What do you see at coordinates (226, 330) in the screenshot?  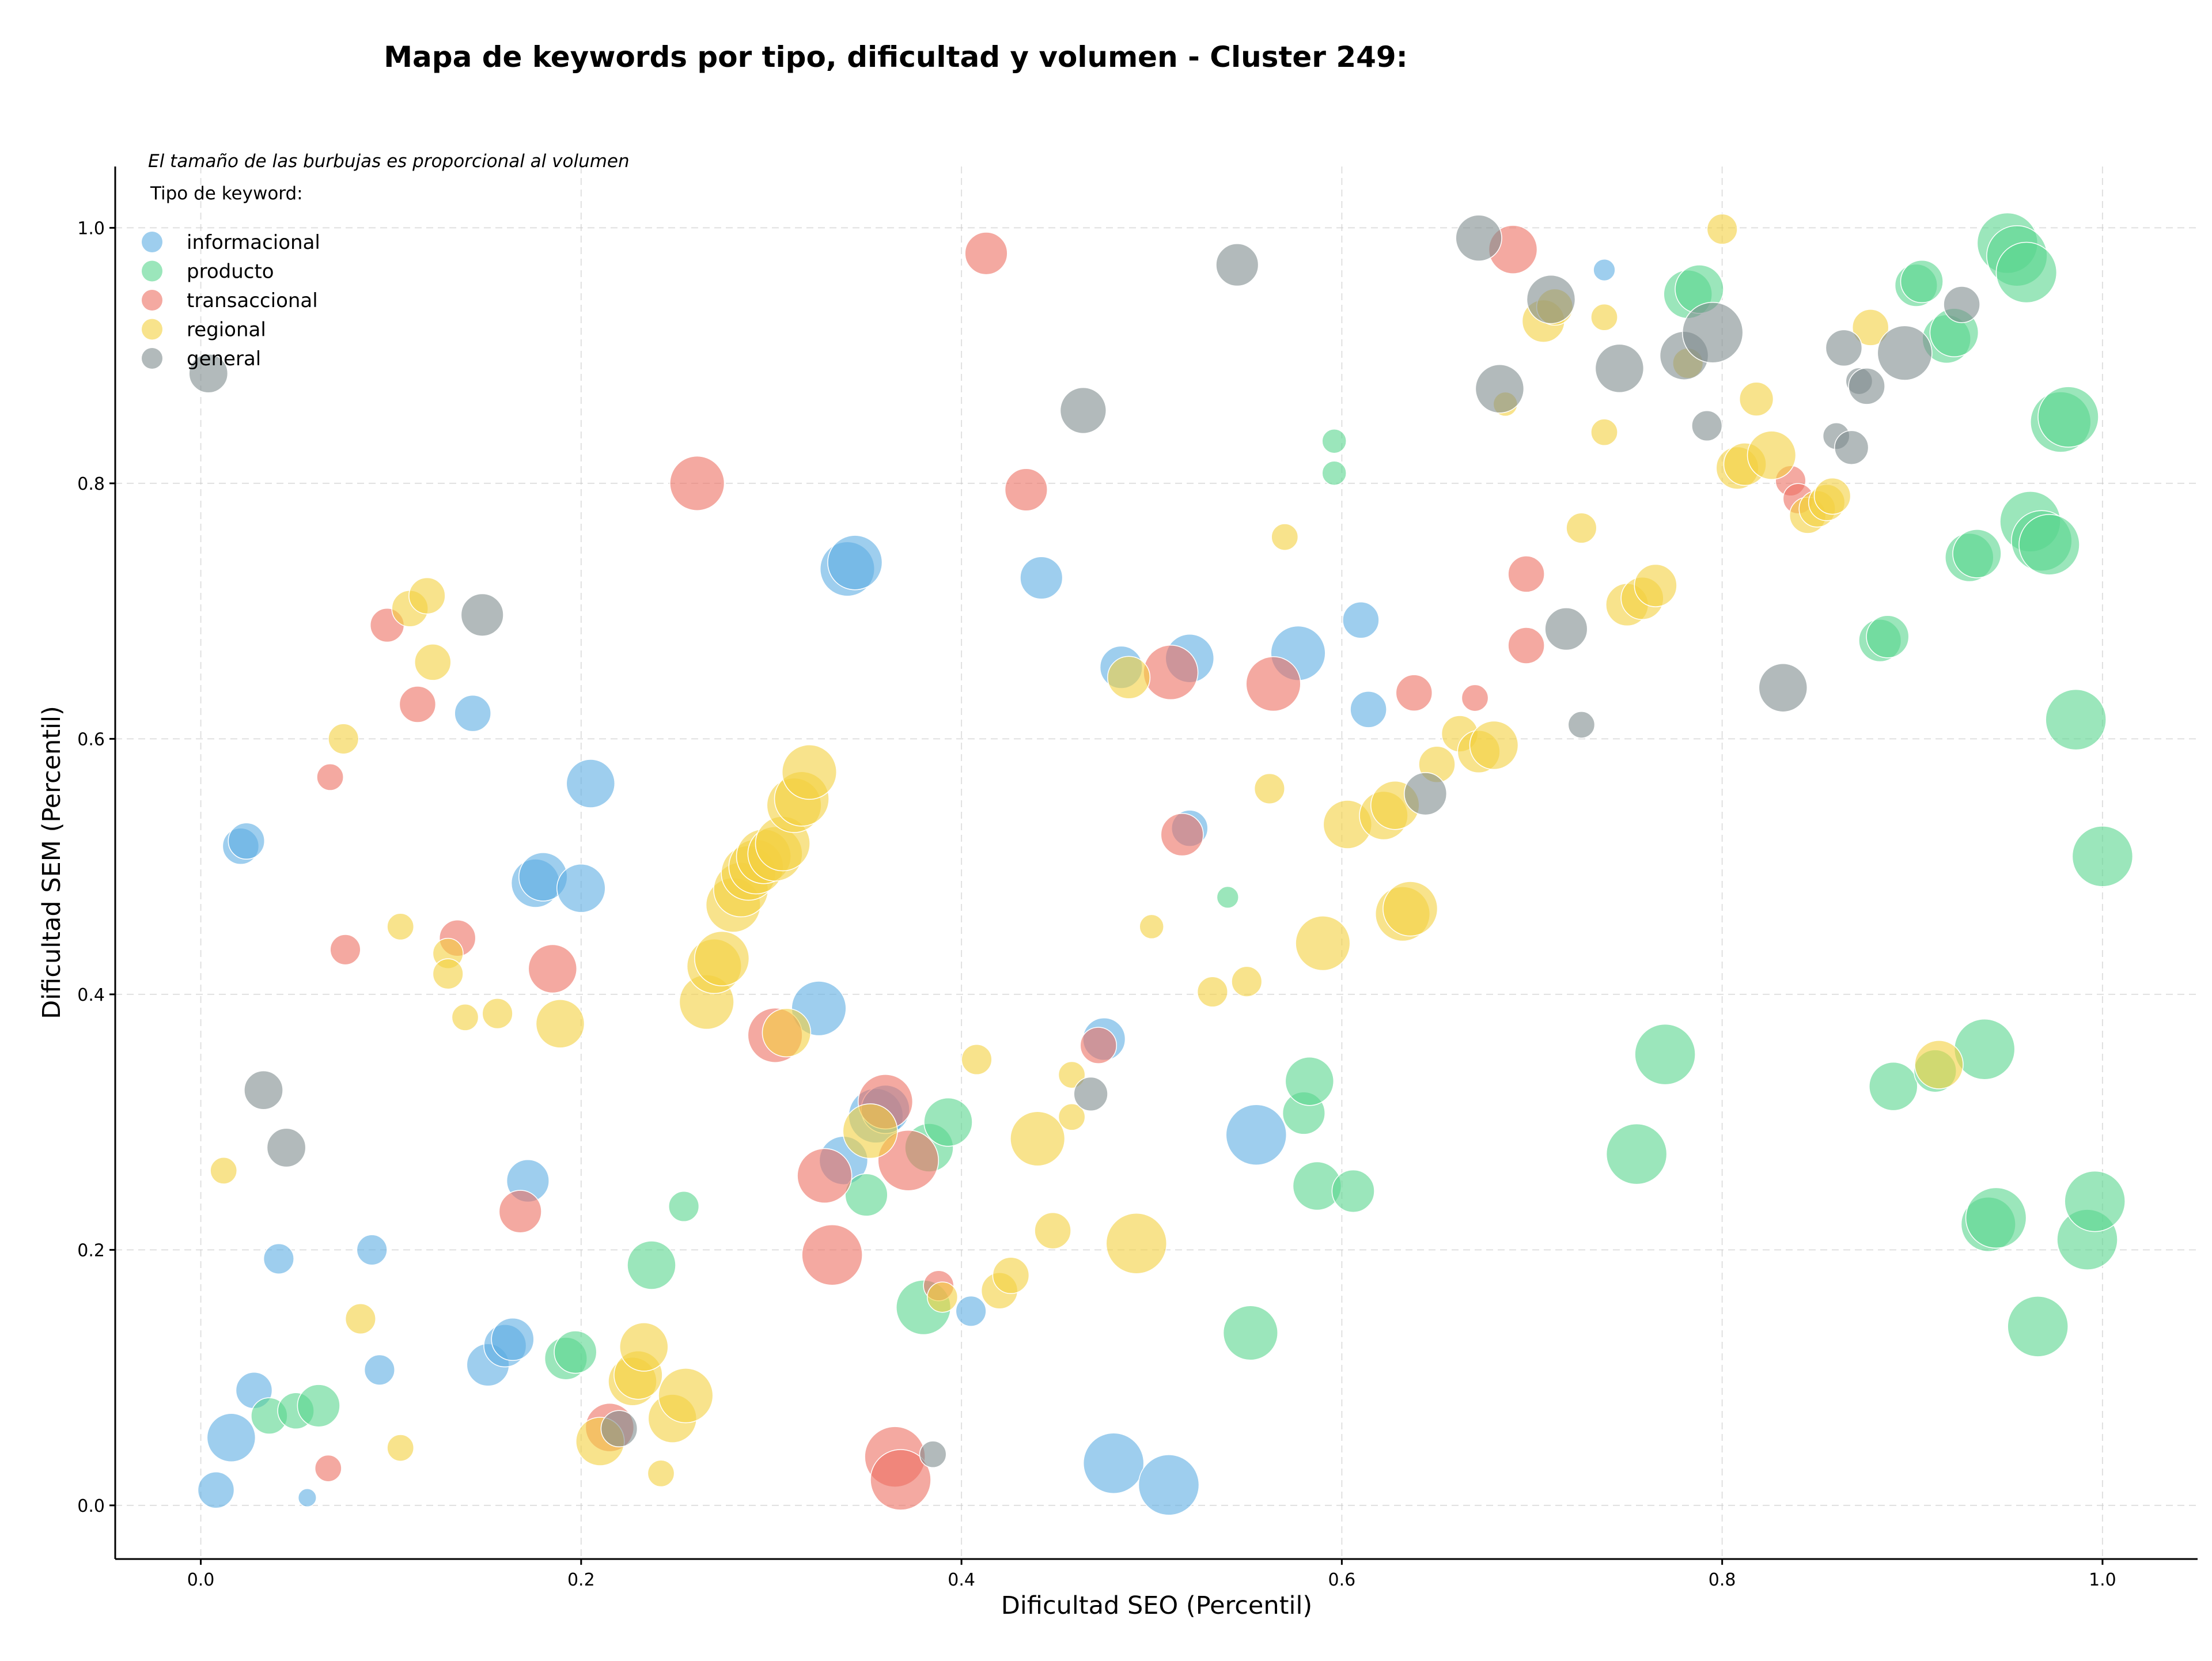 I see `legend-label-regional: regional` at bounding box center [226, 330].